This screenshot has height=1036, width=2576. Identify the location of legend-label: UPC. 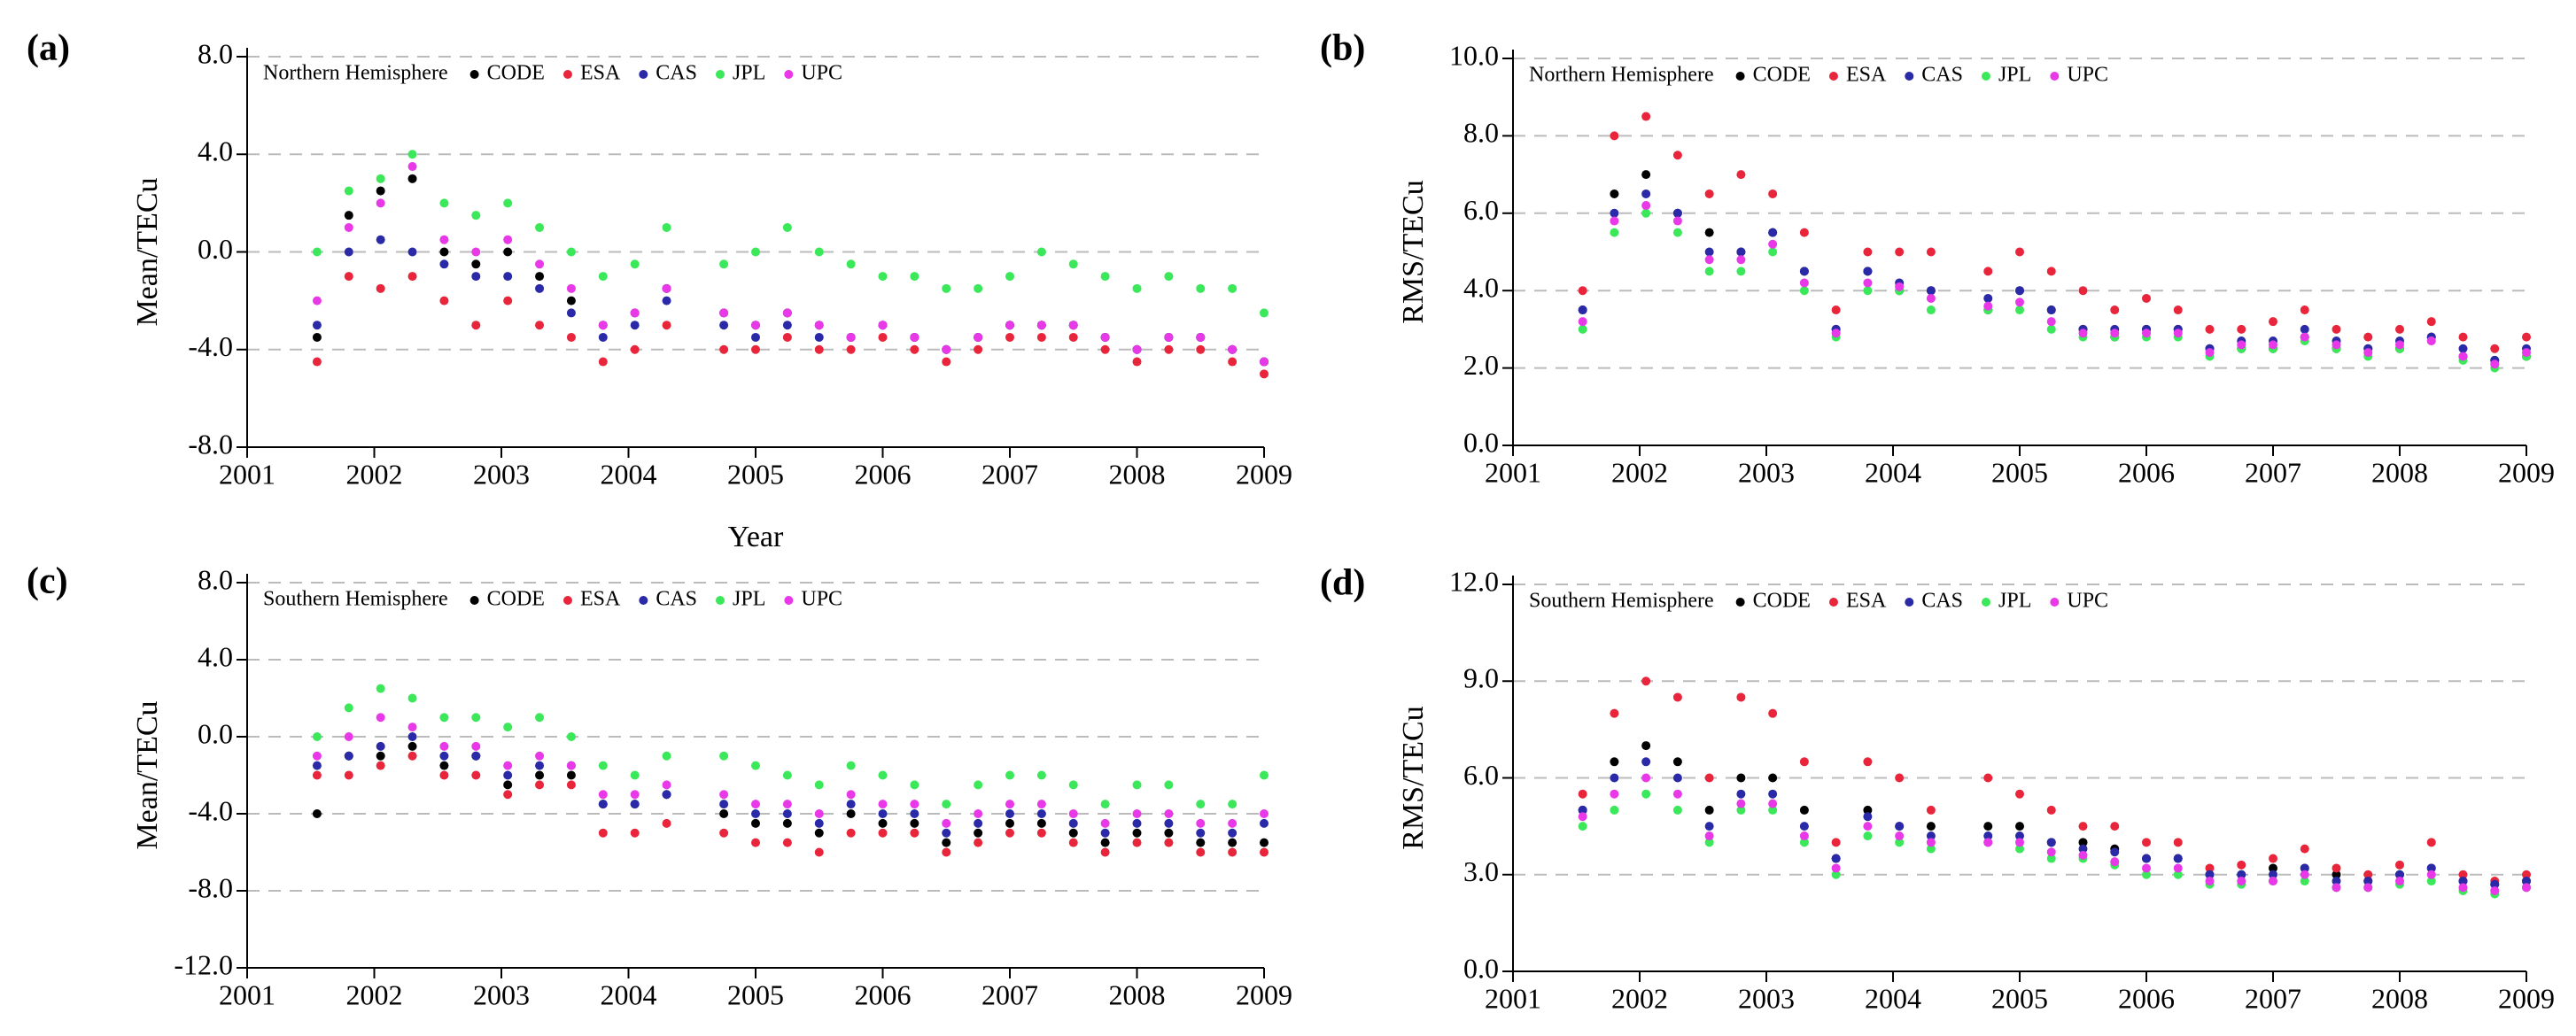
(2087, 75).